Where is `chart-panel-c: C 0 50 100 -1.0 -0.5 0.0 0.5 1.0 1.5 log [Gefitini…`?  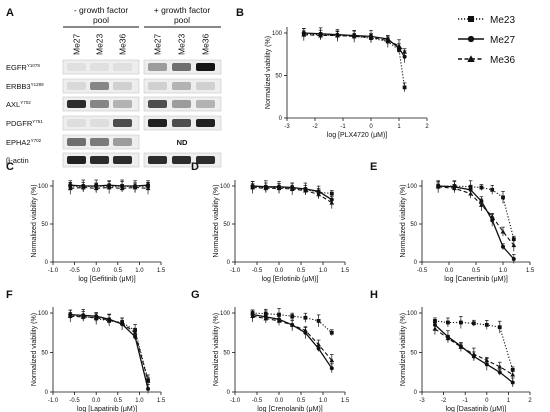
chart-panel-c: C 0 50 100 -1.0 -0.5 0.0 0.5 1.0 1.5 log [Gefitini… is located at coordinates (86, 222).